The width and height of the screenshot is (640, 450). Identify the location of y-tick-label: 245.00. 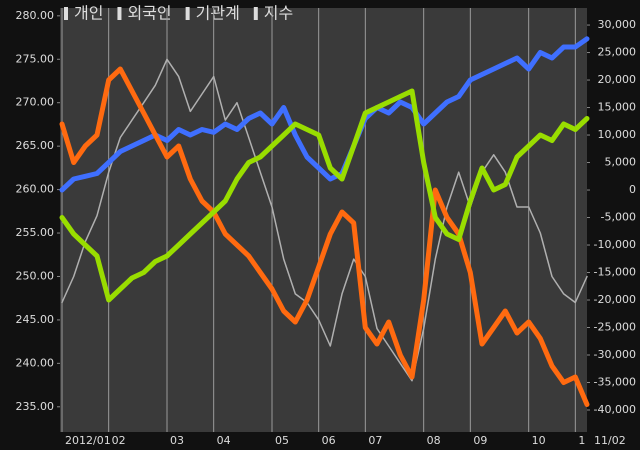
(35, 319).